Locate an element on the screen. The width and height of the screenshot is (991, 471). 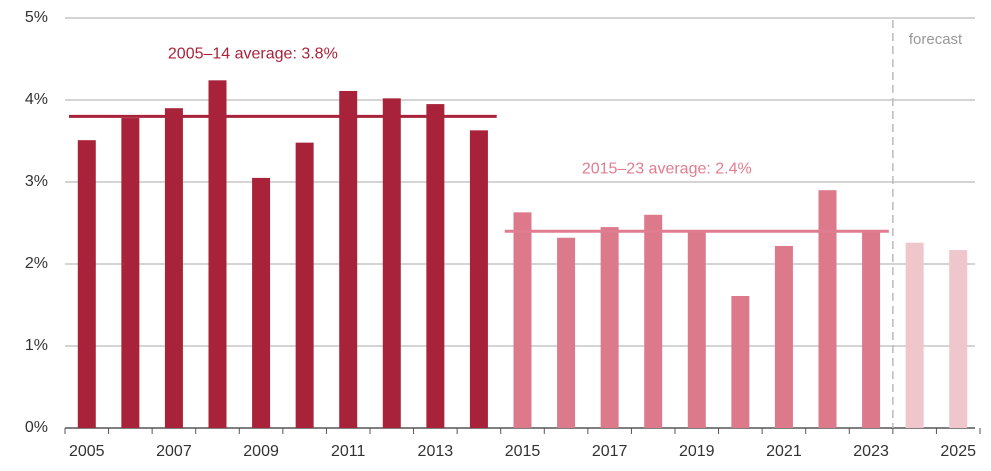
x-tick-label: 2011 is located at coordinates (348, 451).